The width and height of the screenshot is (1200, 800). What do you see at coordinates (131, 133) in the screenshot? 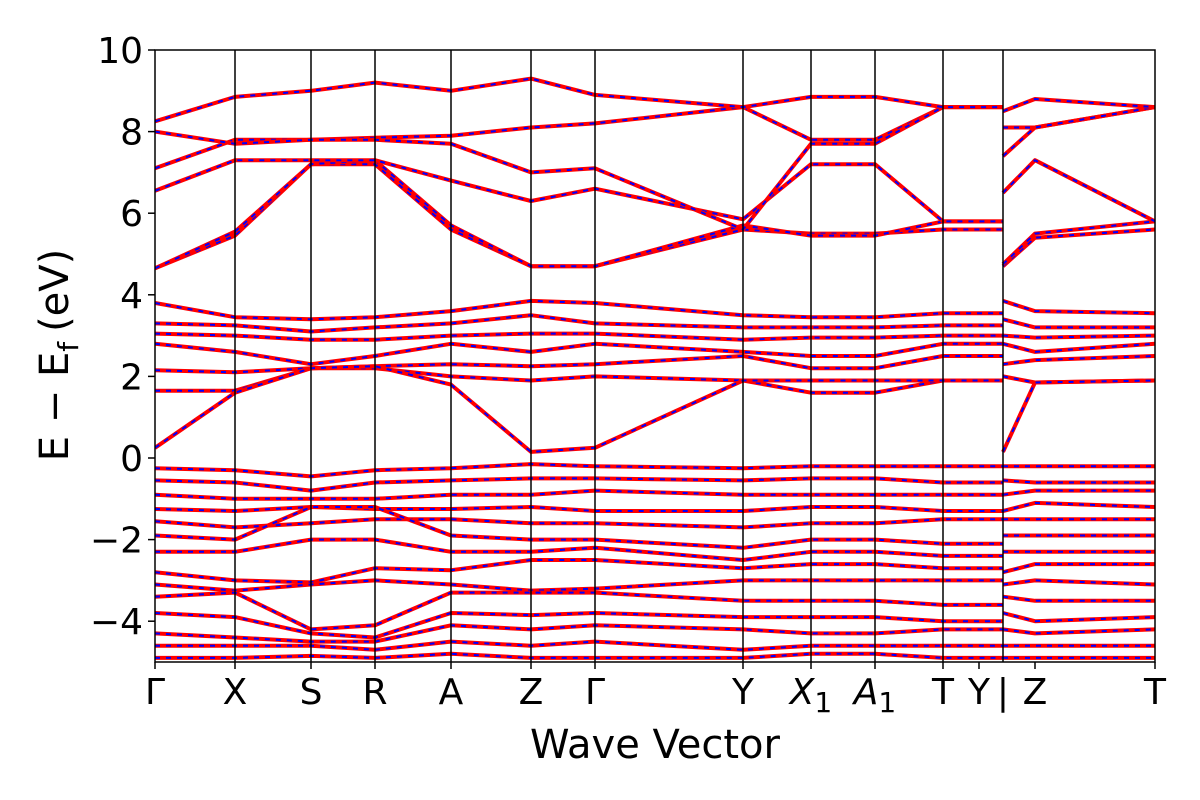
I see `y-tick-label-6: 8` at bounding box center [131, 133].